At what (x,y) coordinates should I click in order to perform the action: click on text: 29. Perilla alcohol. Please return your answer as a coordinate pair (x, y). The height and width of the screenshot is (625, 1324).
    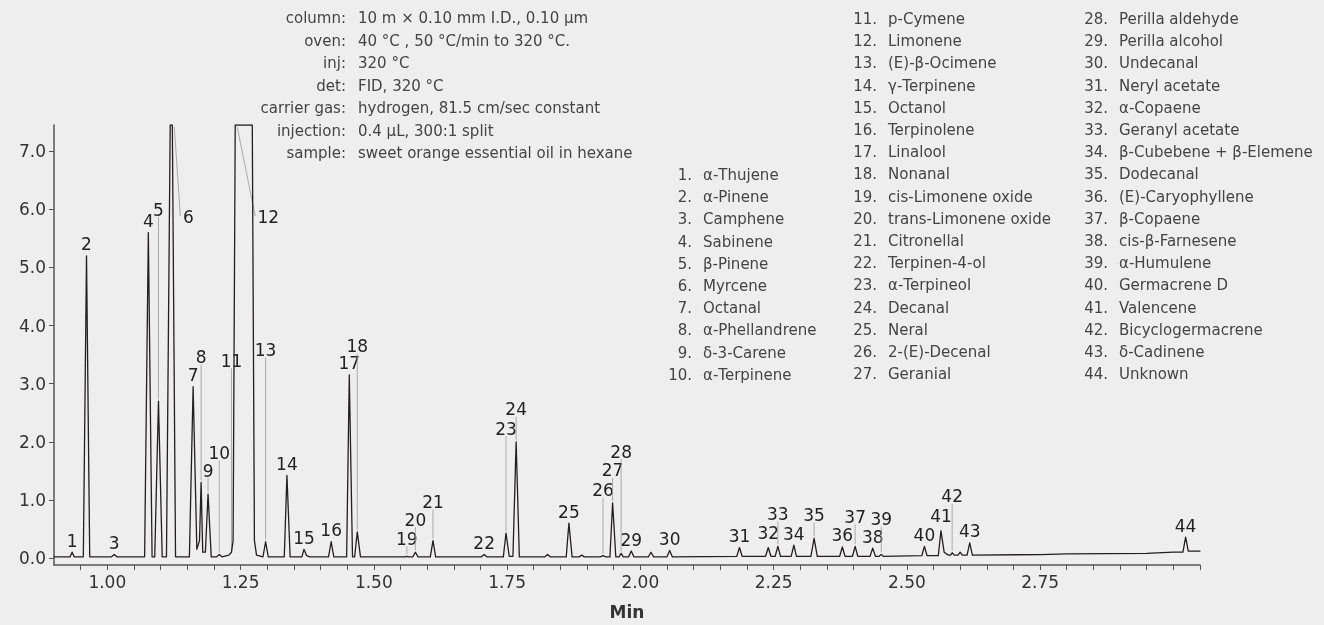
    Looking at the image, I should click on (1154, 41).